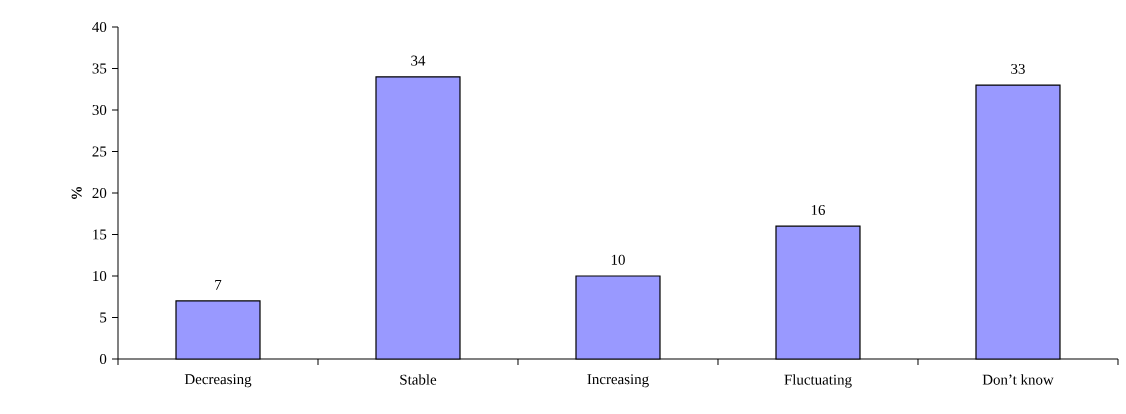 This screenshot has width=1126, height=414. What do you see at coordinates (99, 110) in the screenshot?
I see `y-tick-label: 30` at bounding box center [99, 110].